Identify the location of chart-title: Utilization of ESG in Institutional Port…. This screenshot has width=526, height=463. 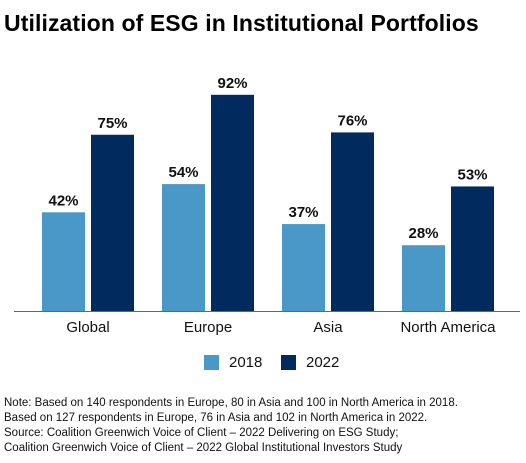
(241, 23).